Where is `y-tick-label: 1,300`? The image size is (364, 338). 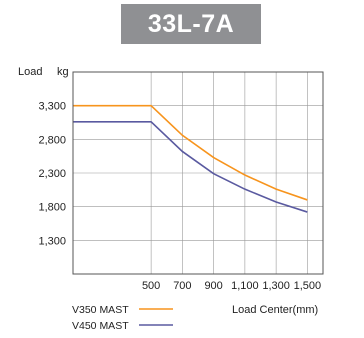 y-tick-label: 1,300 is located at coordinates (52, 241).